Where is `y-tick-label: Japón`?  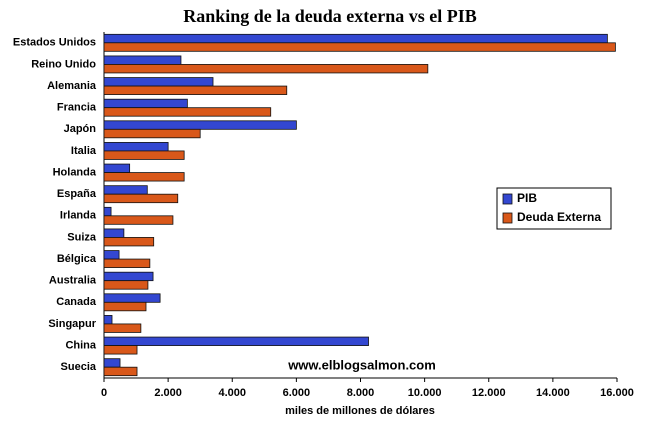 y-tick-label: Japón is located at coordinates (80, 129).